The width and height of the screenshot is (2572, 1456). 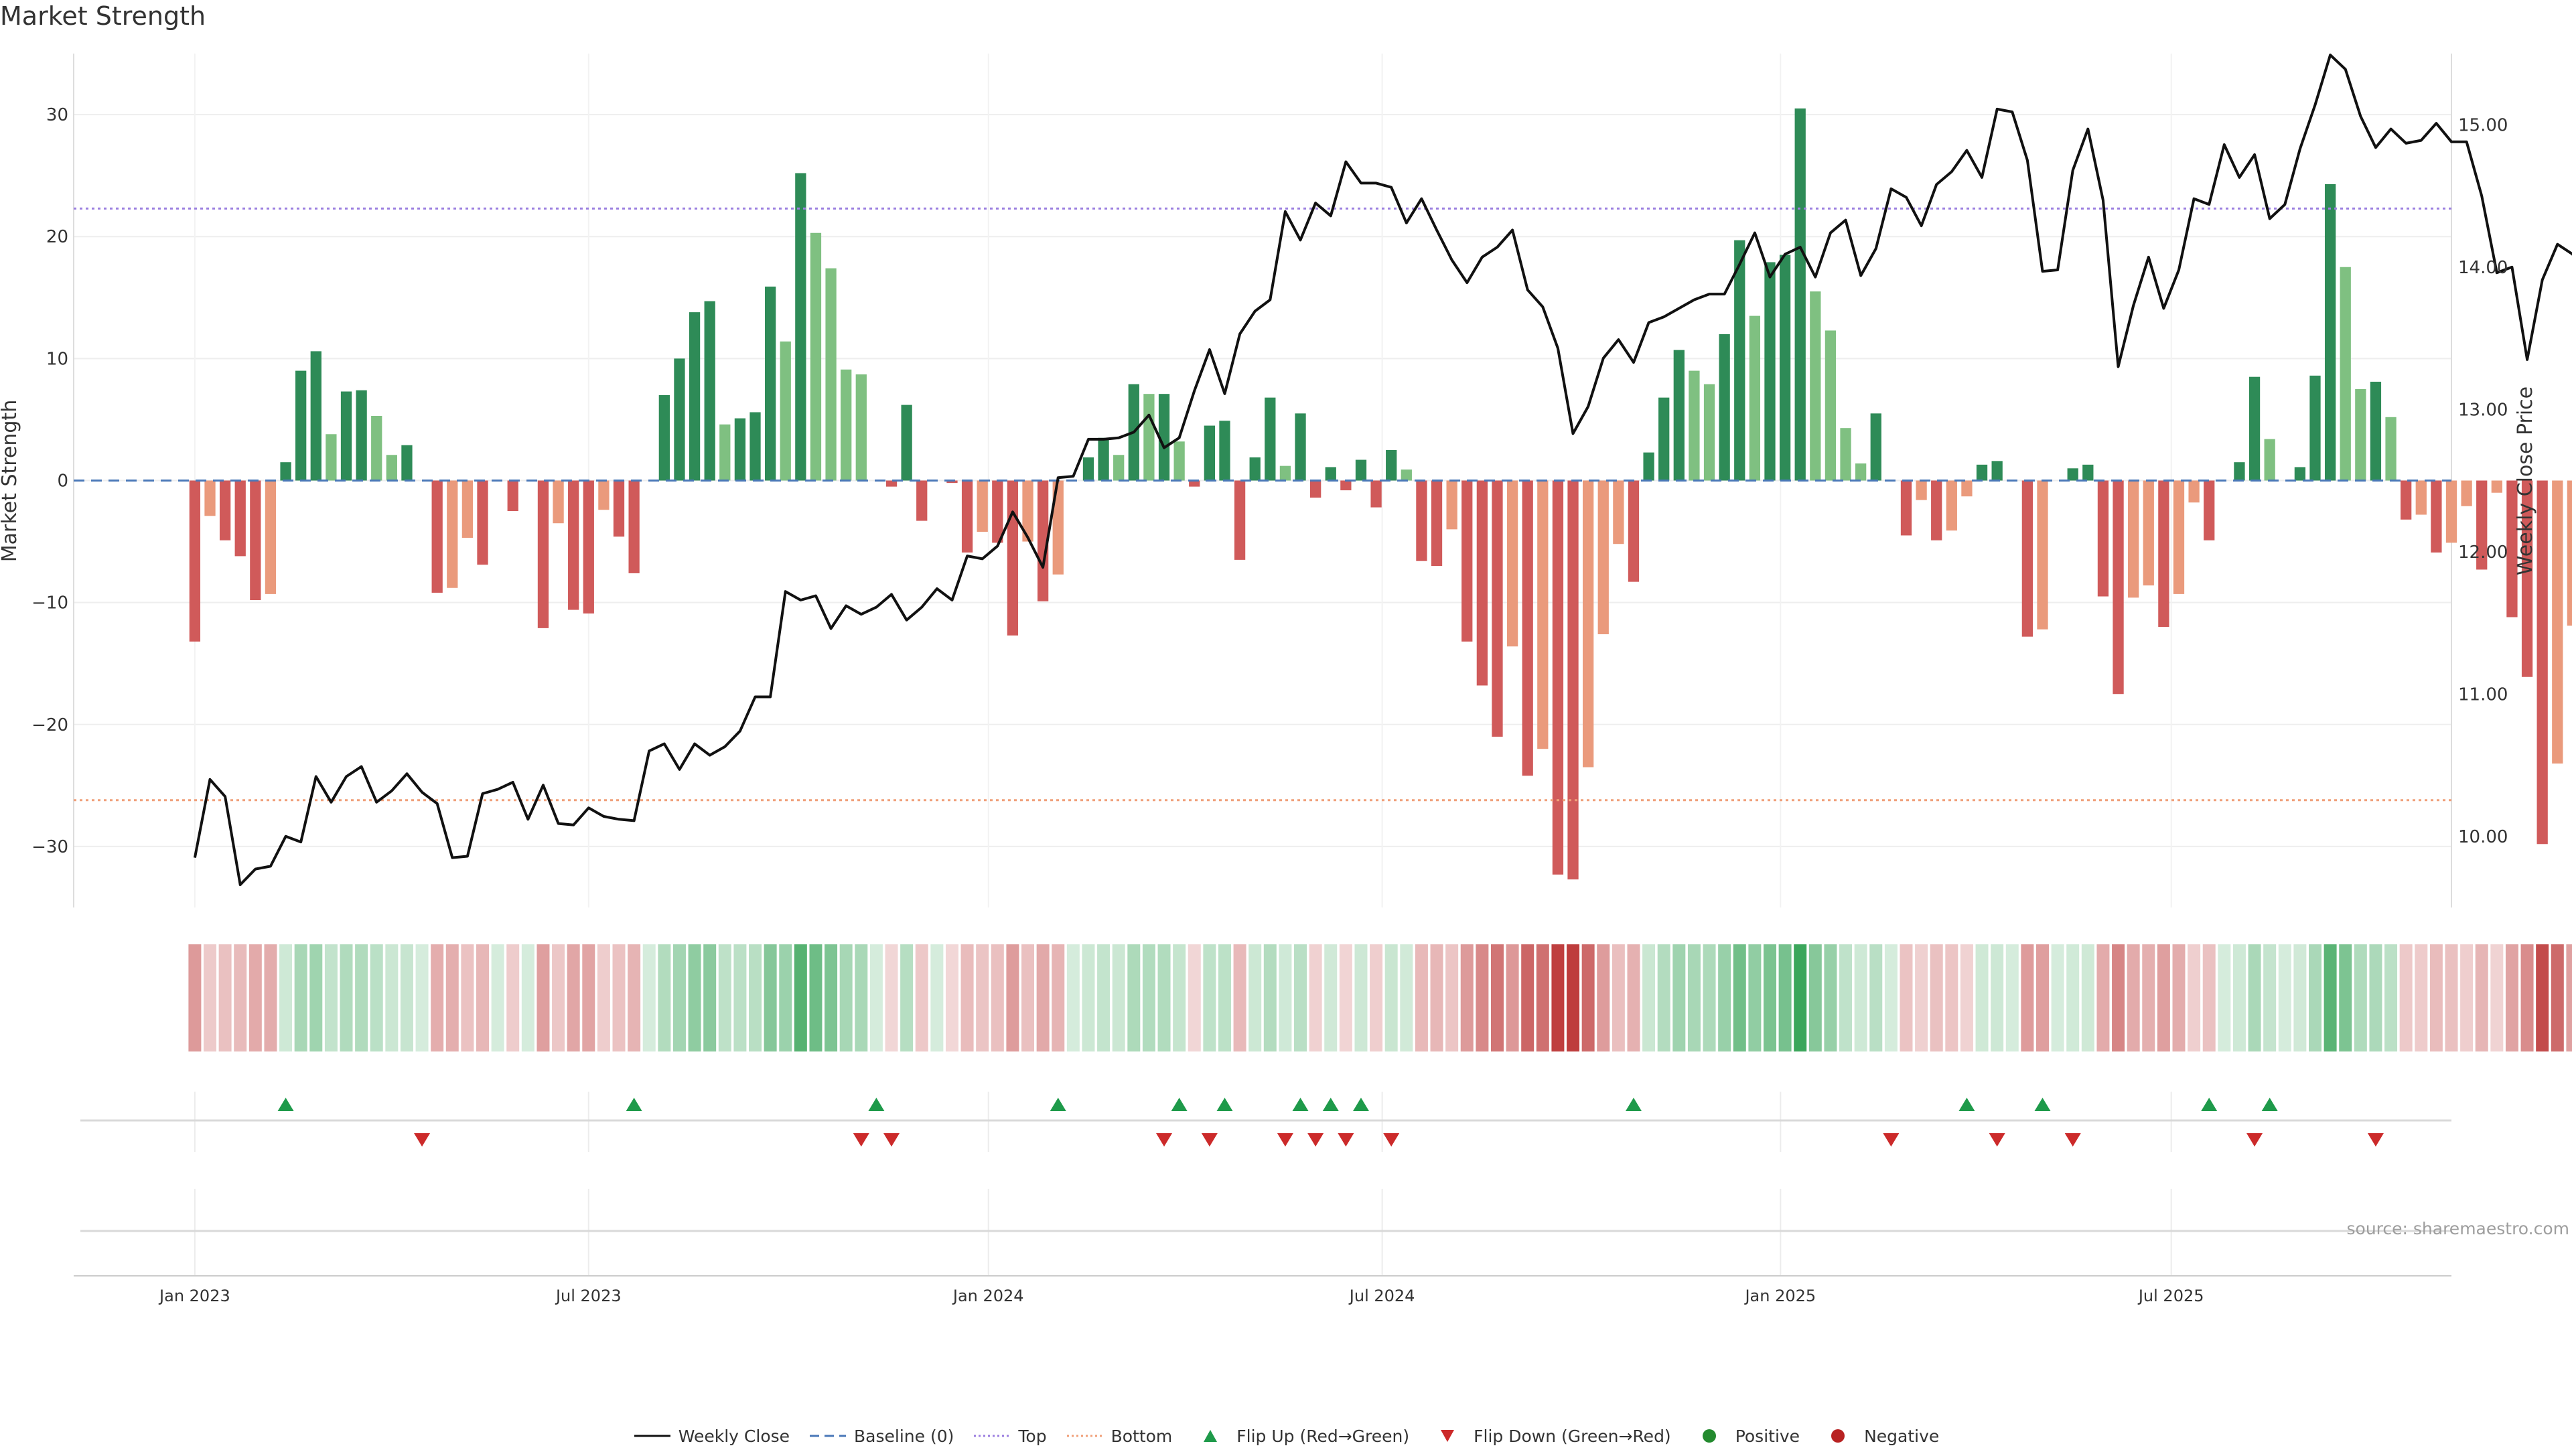 What do you see at coordinates (1779, 1296) in the screenshot?
I see `x-tick-label: Jan 2025` at bounding box center [1779, 1296].